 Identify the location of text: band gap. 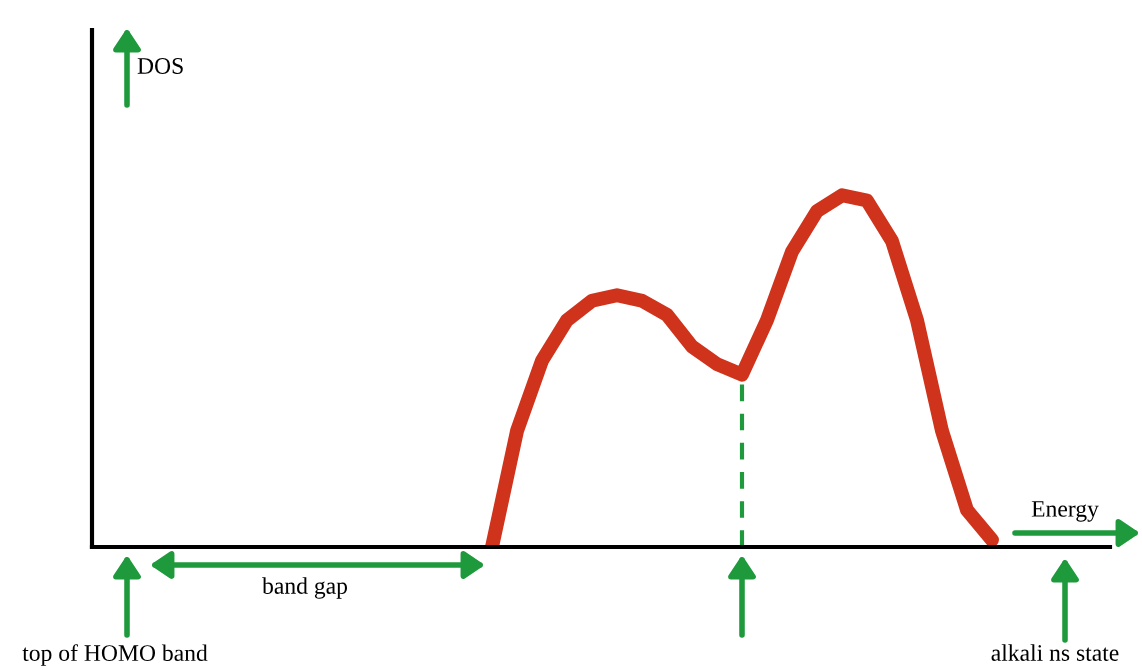
(305, 588).